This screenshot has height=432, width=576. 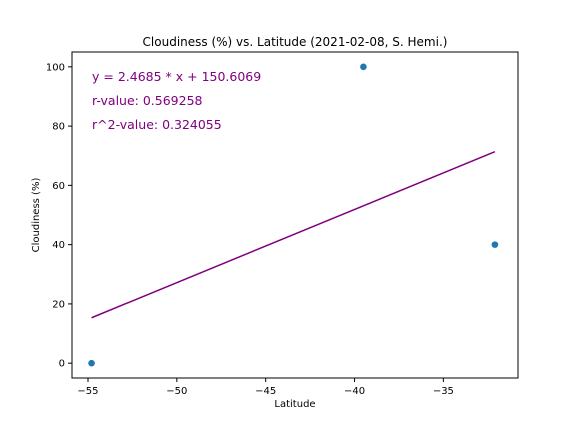 What do you see at coordinates (58, 127) in the screenshot?
I see `y-tick-label: 80` at bounding box center [58, 127].